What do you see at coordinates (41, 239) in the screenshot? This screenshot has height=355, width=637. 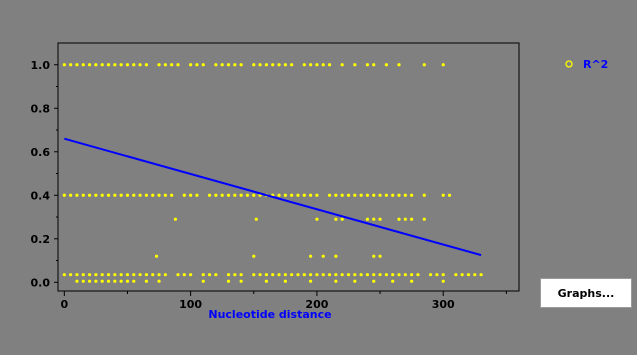 I see `y-tick-label: 0.2` at bounding box center [41, 239].